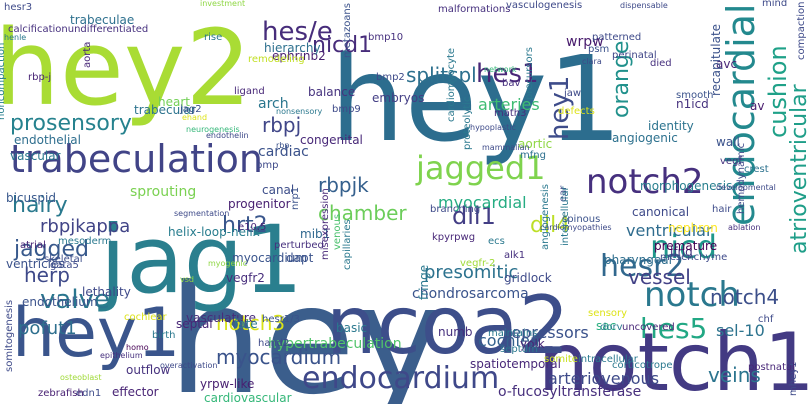  Describe the element at coordinates (299, 56) in the screenshot. I see `cloud-word: ephrinb2` at that location.